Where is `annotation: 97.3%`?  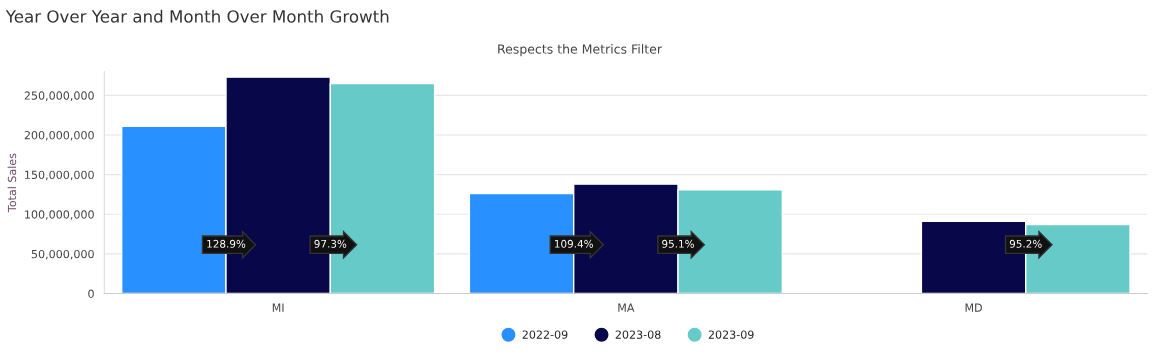
annotation: 97.3% is located at coordinates (330, 243).